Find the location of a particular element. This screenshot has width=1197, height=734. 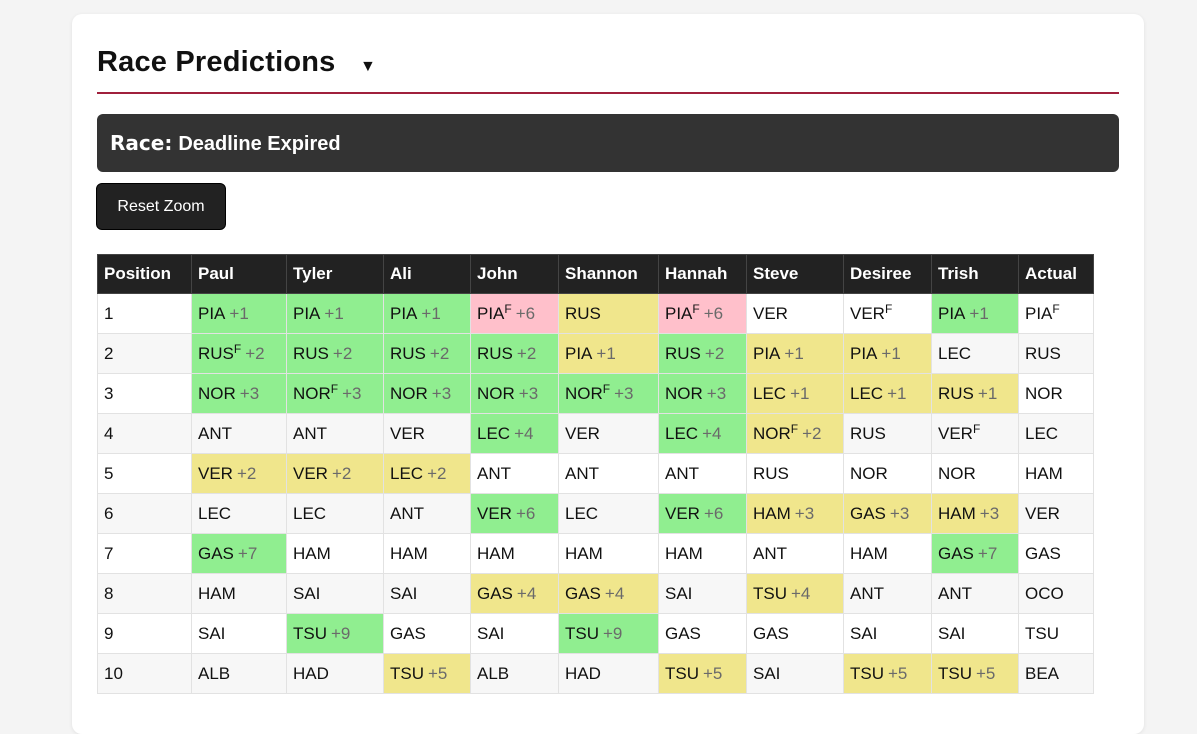

prediction-cell: LEC +4 is located at coordinates (702, 433).